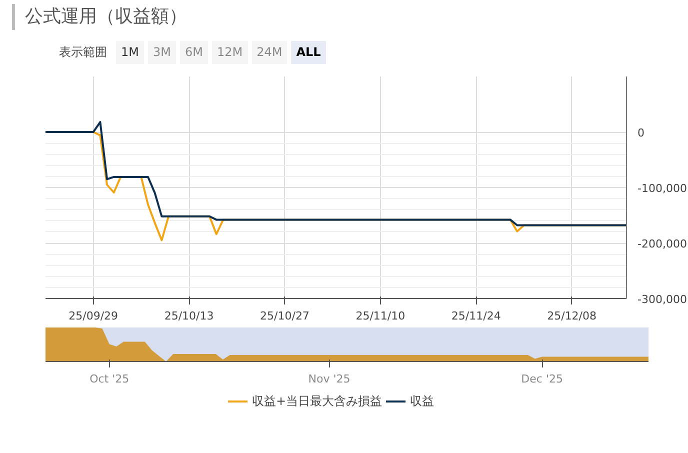 Image resolution: width=688 pixels, height=453 pixels. I want to click on x-tick-label: 25/12/08, so click(572, 316).